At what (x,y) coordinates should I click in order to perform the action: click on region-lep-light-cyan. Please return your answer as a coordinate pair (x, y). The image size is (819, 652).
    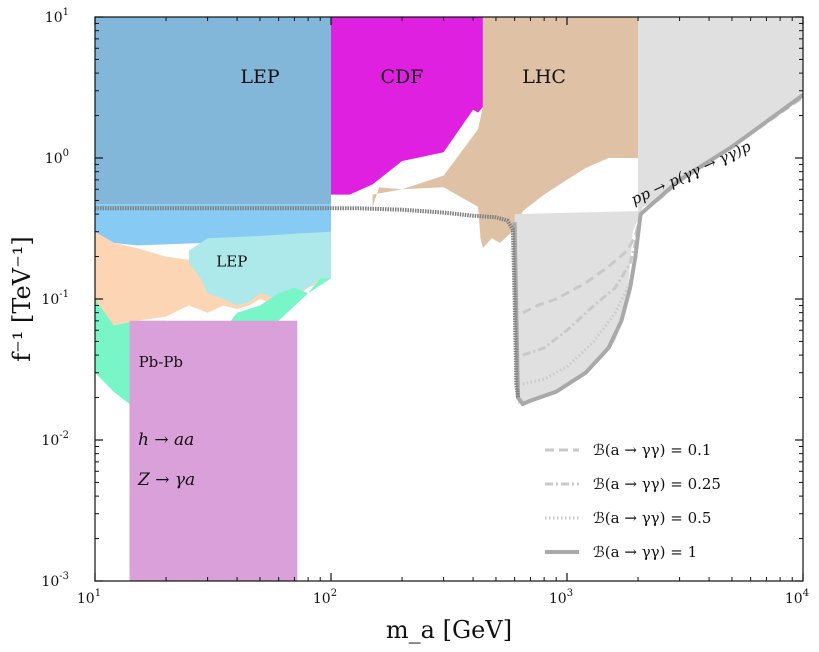
    Looking at the image, I should click on (259, 268).